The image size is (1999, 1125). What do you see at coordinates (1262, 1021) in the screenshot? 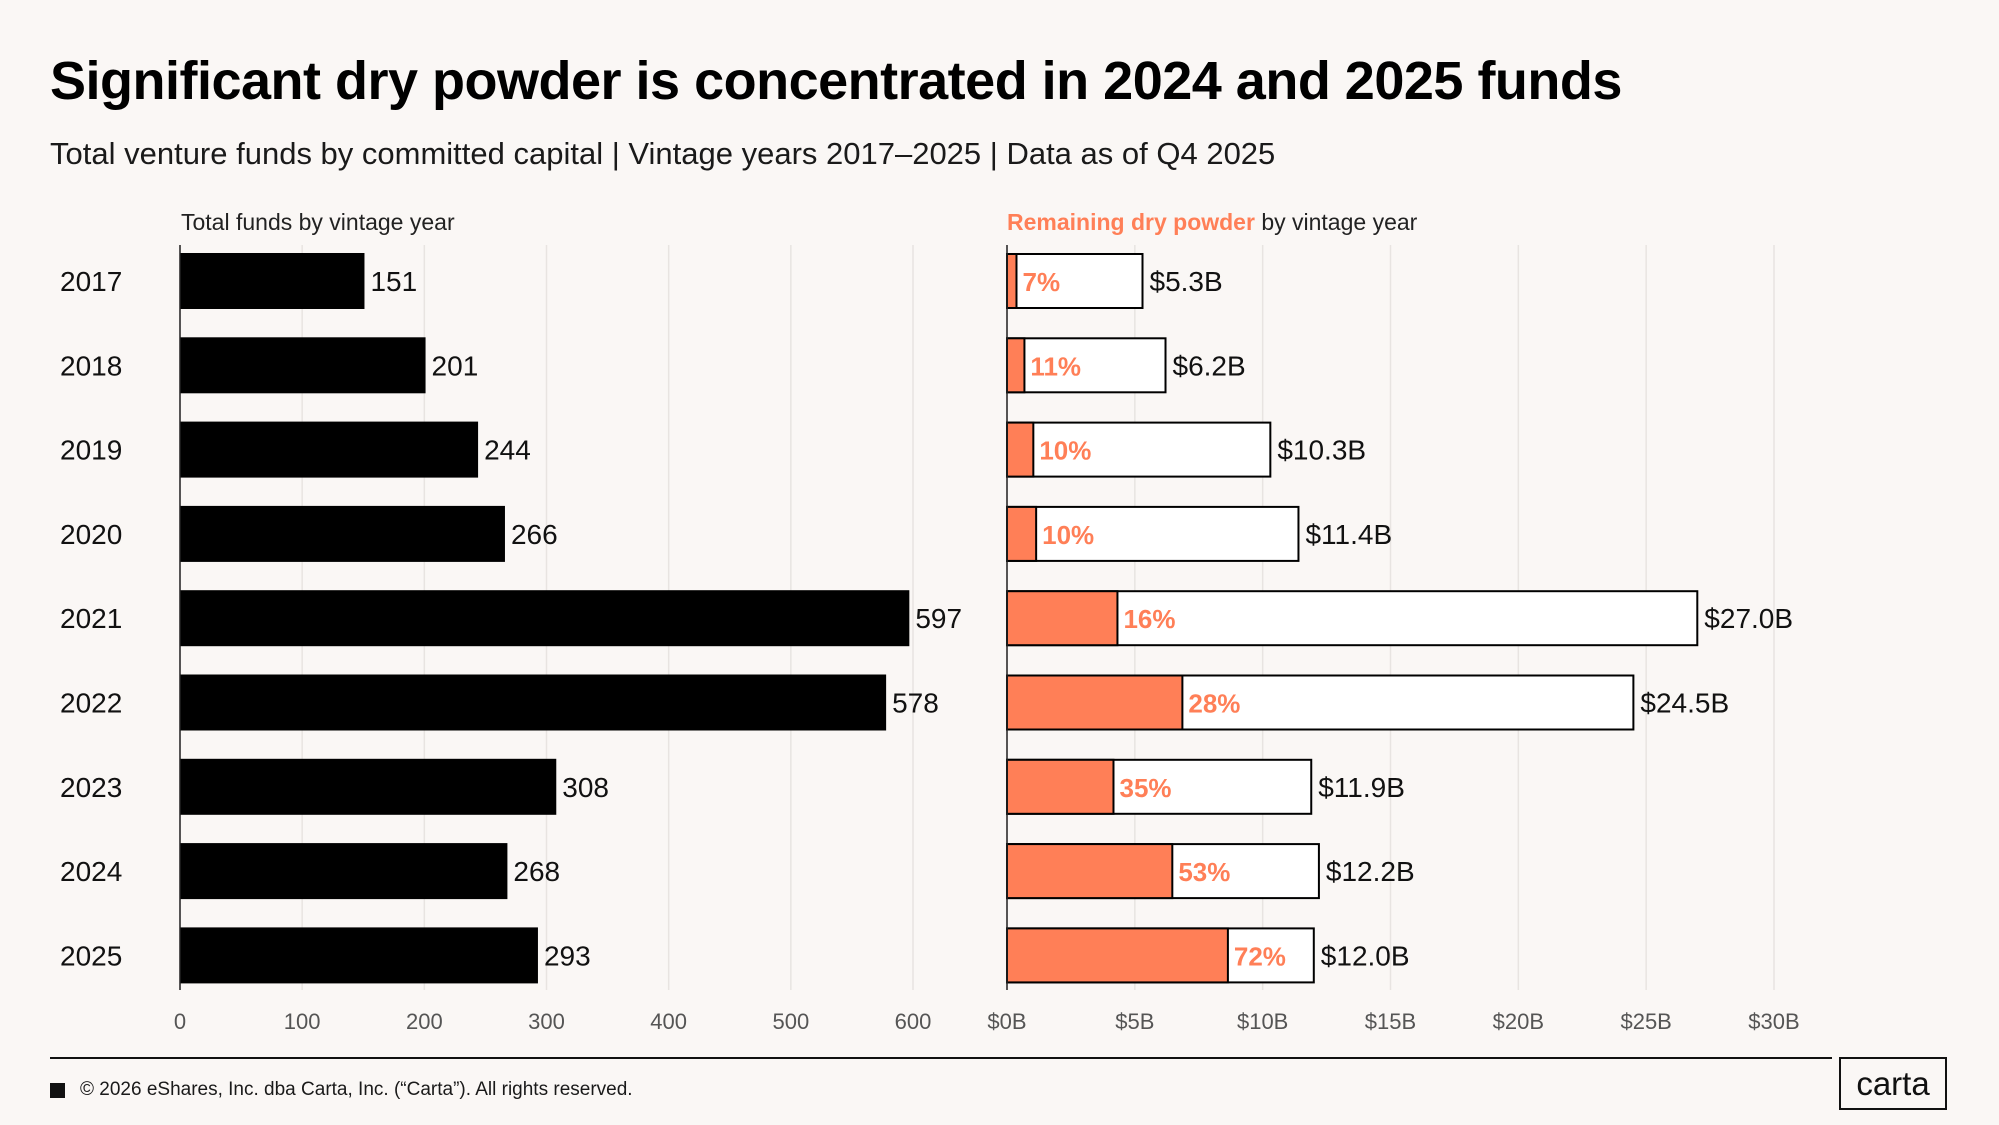
I see `right-x-tick-label: $10B` at bounding box center [1262, 1021].